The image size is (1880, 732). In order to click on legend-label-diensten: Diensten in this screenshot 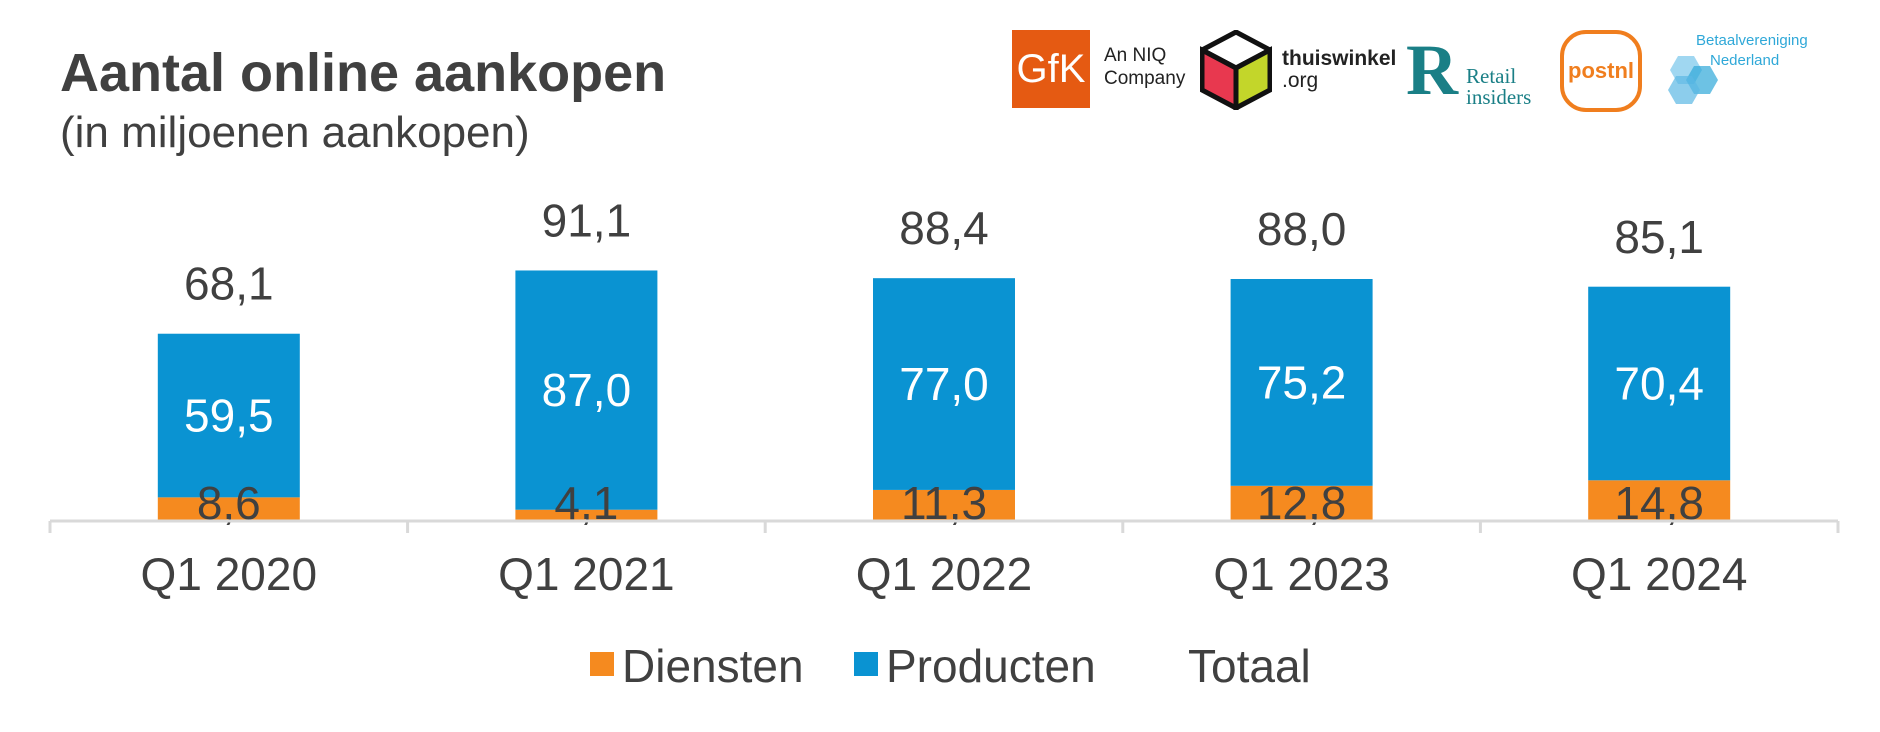, I will do `click(713, 666)`.